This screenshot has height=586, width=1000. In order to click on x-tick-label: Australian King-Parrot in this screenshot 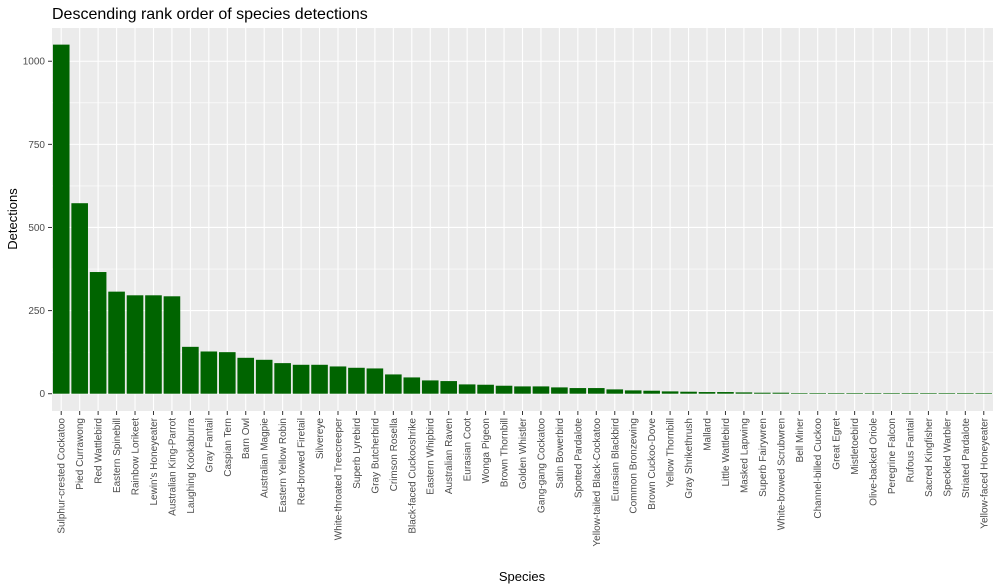, I will do `click(172, 467)`.